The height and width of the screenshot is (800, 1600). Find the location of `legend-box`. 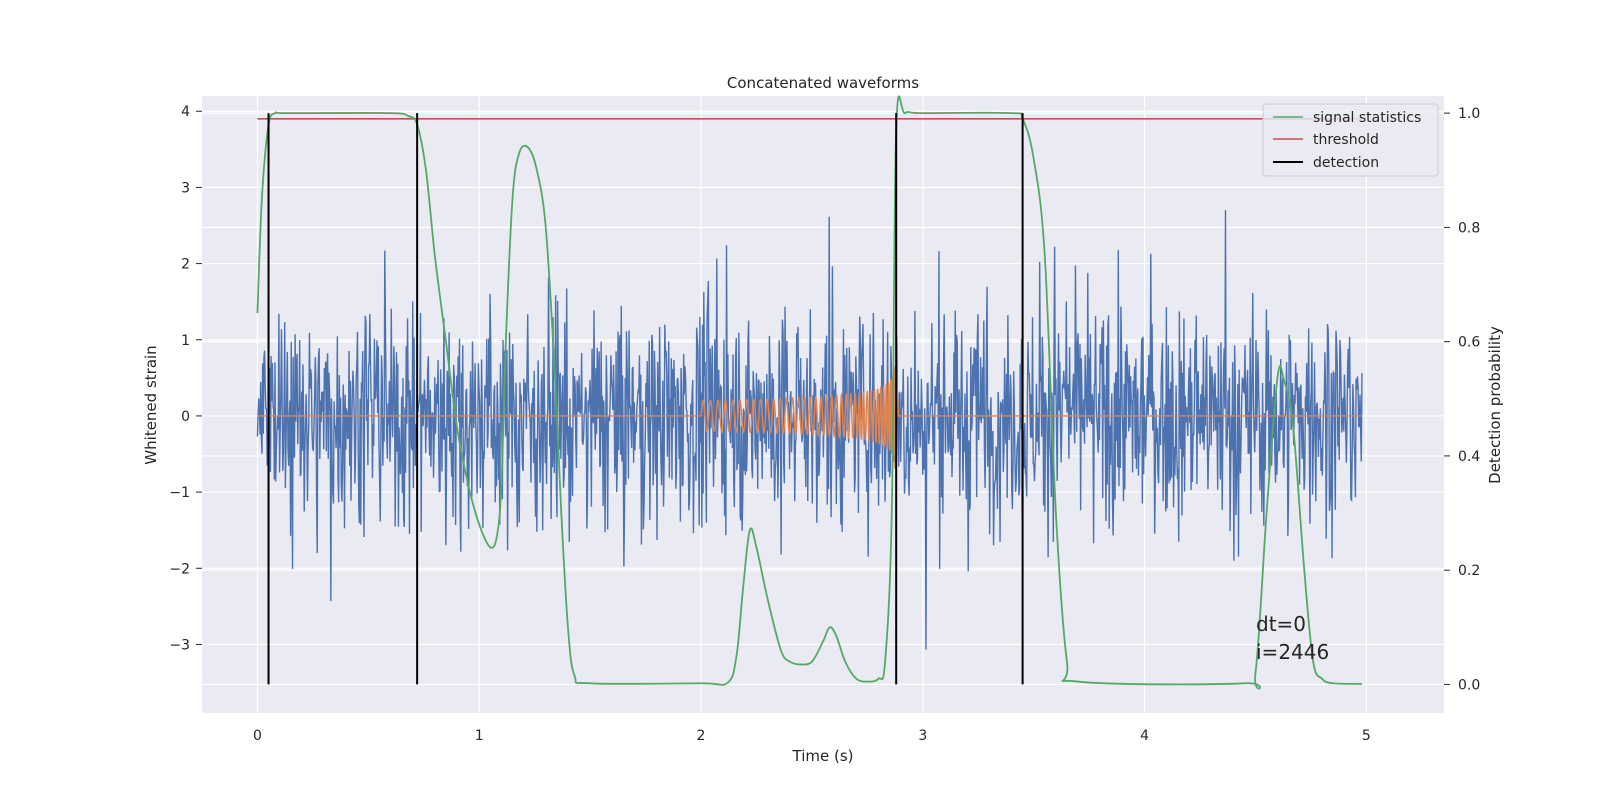

legend-box is located at coordinates (1350, 140).